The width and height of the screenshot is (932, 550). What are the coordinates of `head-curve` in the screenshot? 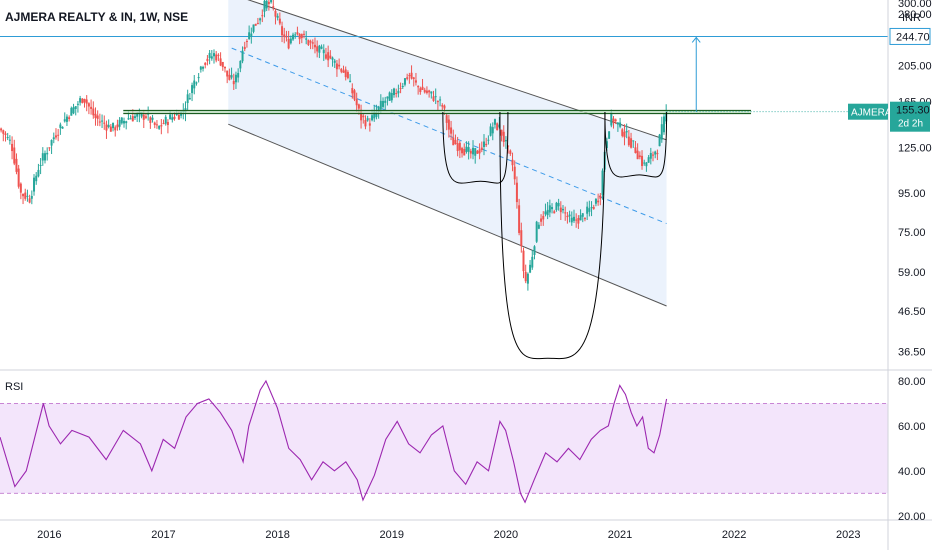 It's located at (552, 236).